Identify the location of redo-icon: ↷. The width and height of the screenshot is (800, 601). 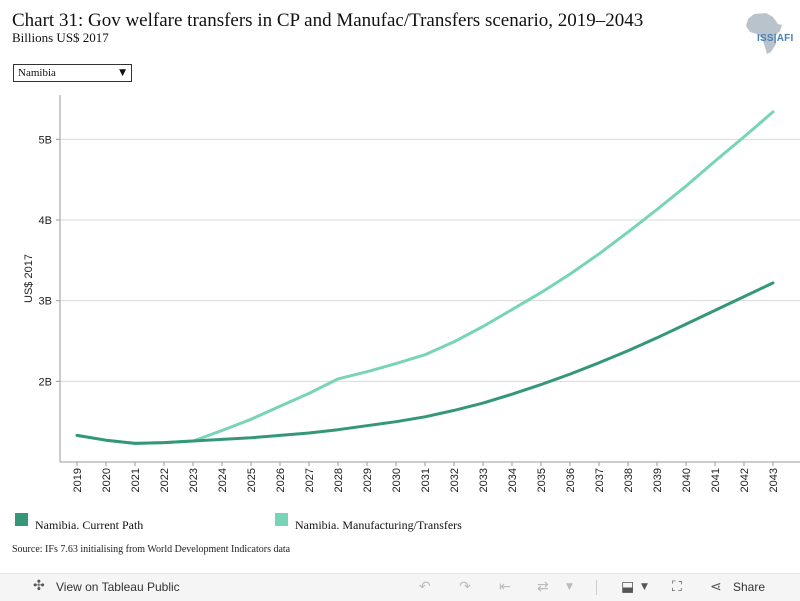
(465, 587).